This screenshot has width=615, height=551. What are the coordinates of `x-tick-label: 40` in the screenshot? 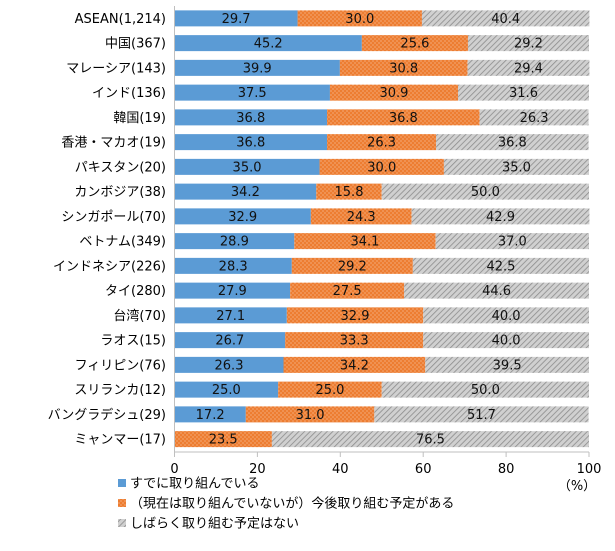 It's located at (340, 469).